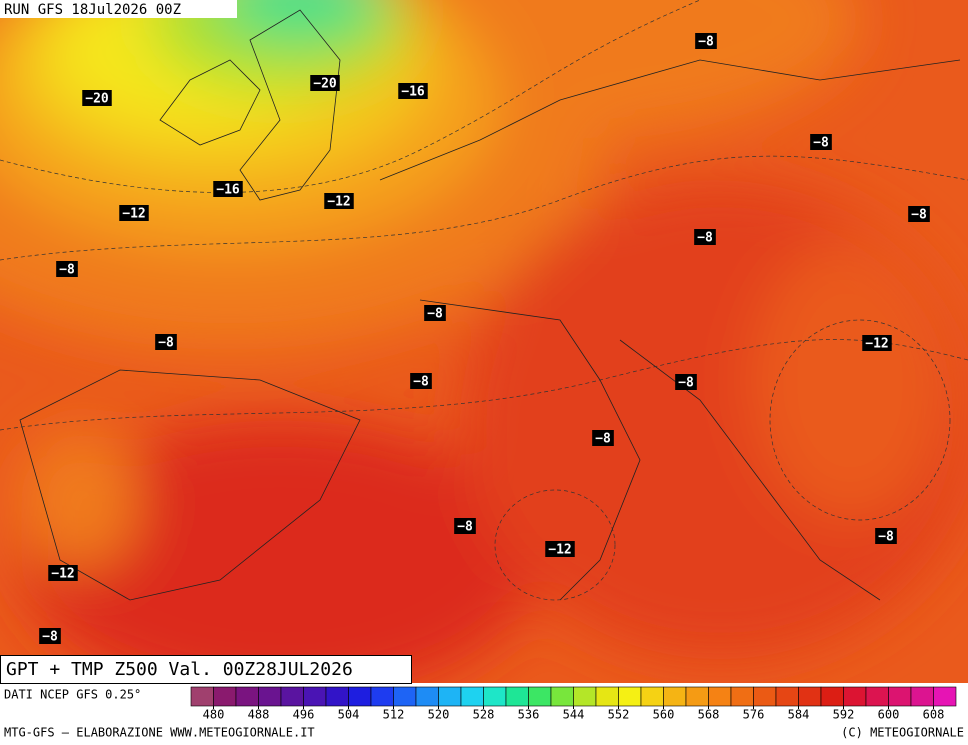 The width and height of the screenshot is (968, 745). What do you see at coordinates (484, 715) in the screenshot?
I see `colorbar-tick-label: 528` at bounding box center [484, 715].